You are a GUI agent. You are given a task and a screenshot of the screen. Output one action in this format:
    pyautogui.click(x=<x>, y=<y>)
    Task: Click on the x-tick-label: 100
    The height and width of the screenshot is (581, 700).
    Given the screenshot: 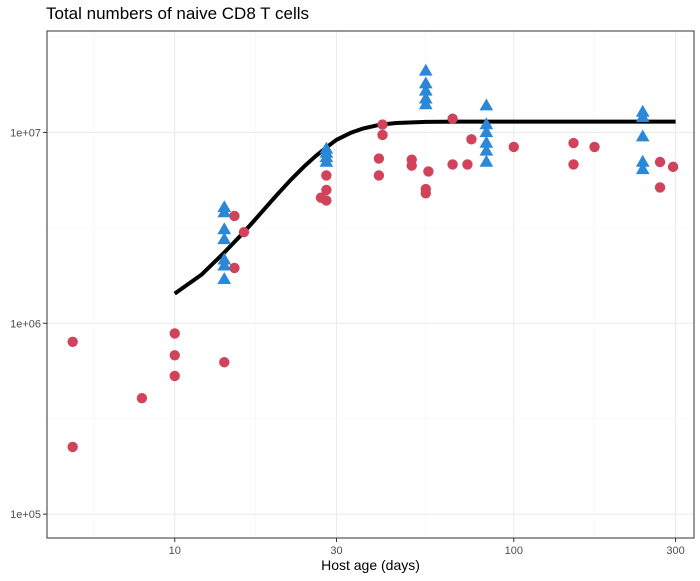 What is the action you would take?
    pyautogui.click(x=514, y=551)
    